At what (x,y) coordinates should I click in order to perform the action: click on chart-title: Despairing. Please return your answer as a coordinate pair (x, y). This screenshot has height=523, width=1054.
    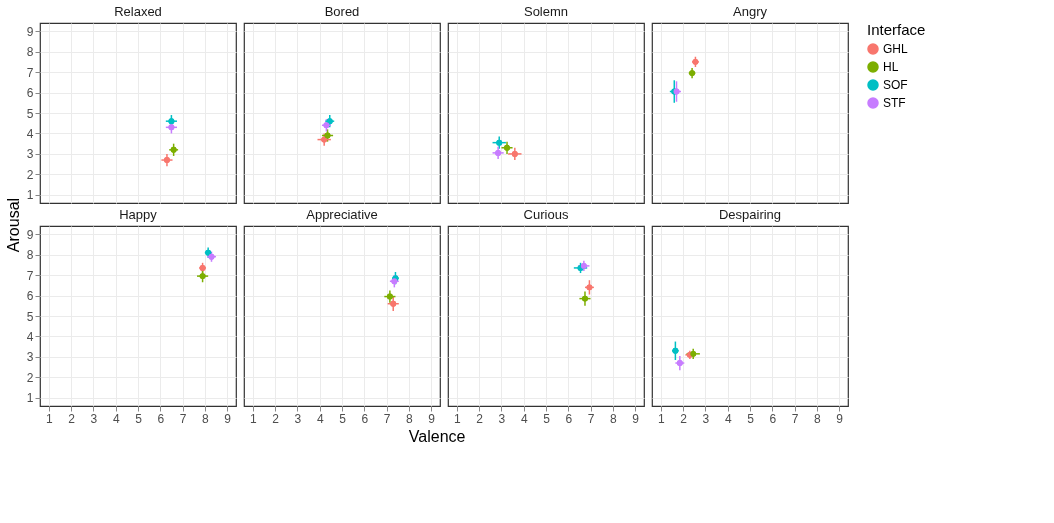
    Looking at the image, I should click on (750, 214).